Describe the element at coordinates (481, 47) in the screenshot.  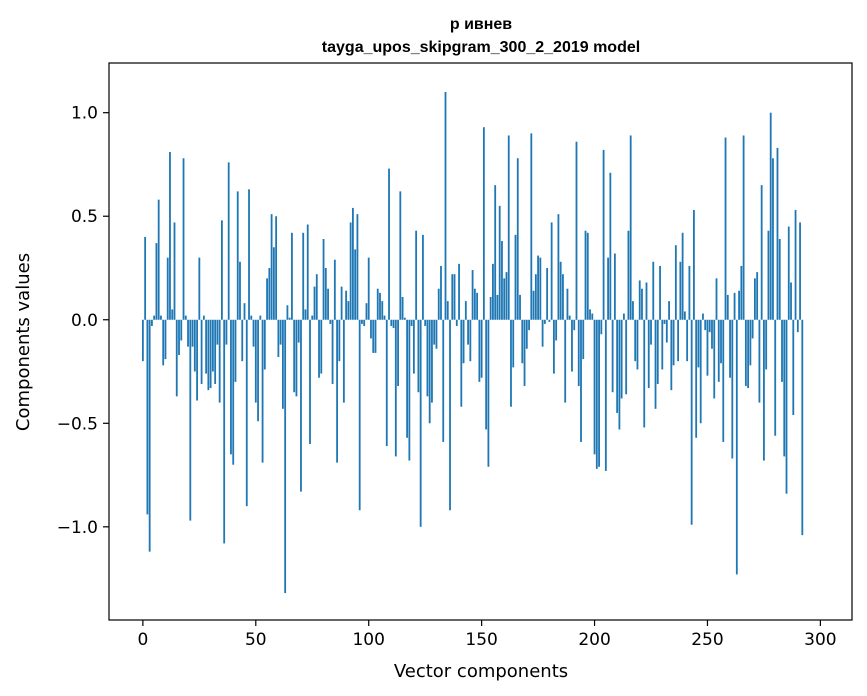
I see `chart-subtitle: tayga_upos_skipgram_300_2_2019 model` at that location.